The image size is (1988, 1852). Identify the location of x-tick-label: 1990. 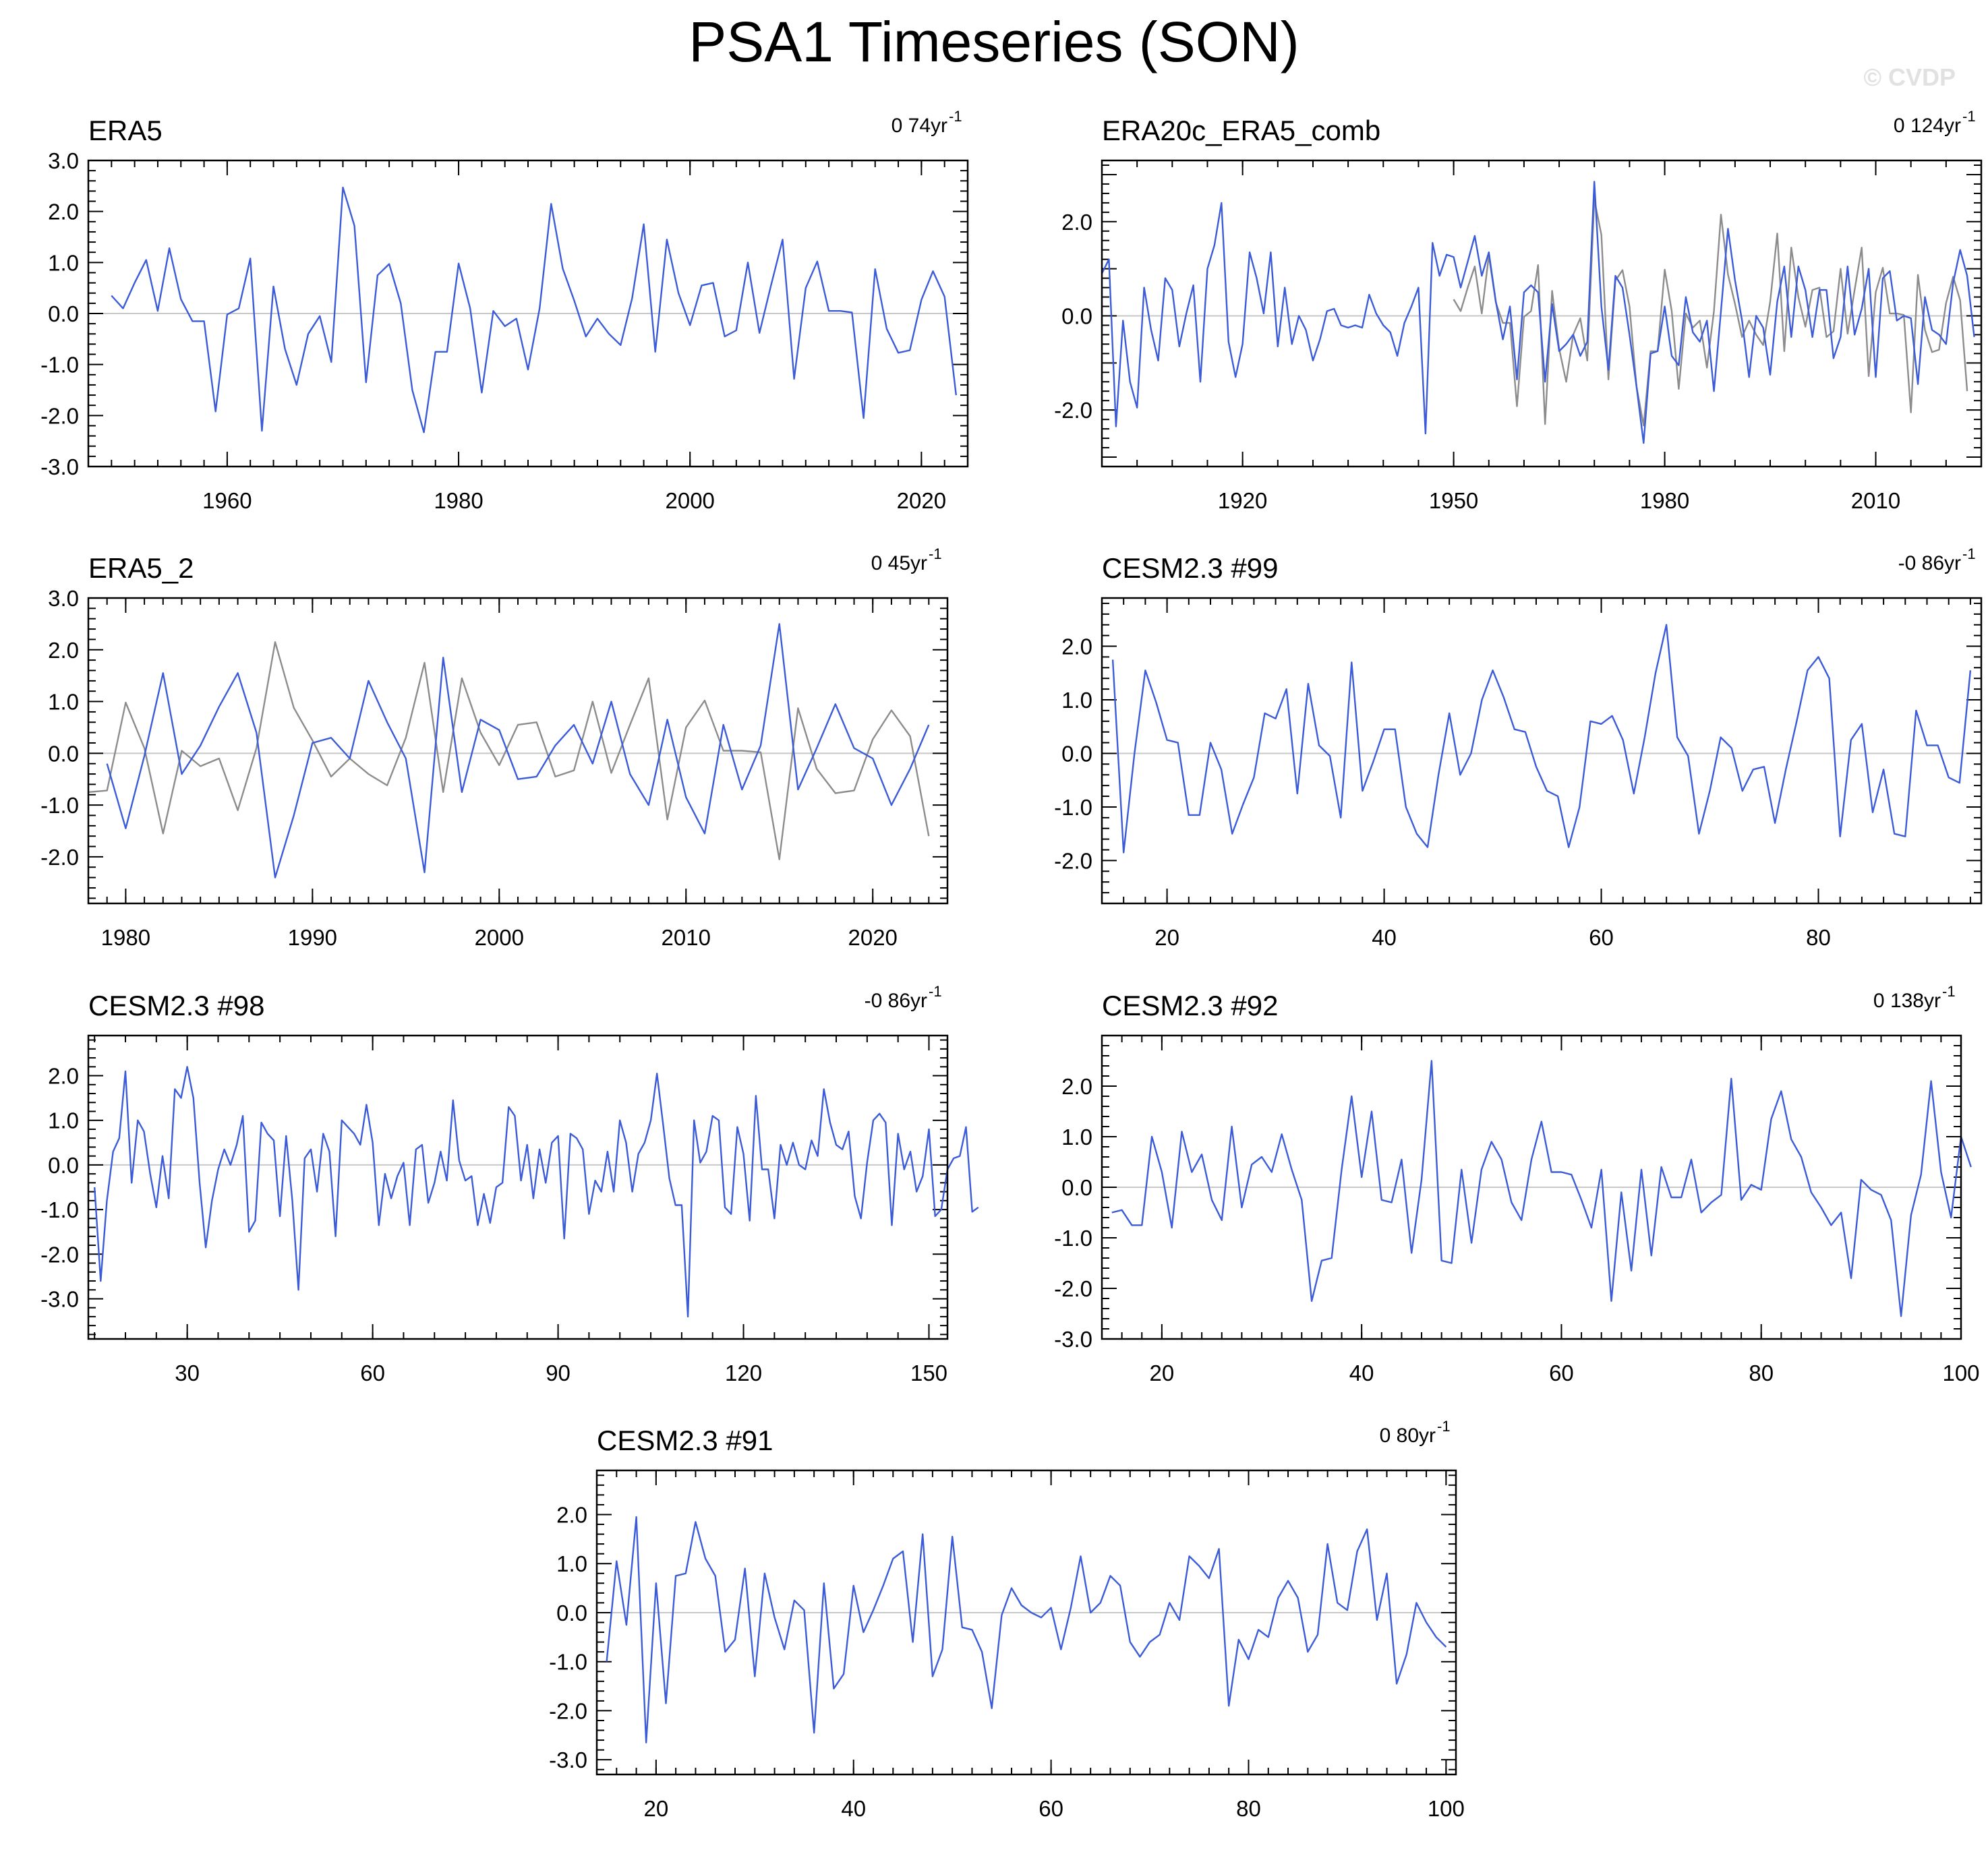
(313, 938).